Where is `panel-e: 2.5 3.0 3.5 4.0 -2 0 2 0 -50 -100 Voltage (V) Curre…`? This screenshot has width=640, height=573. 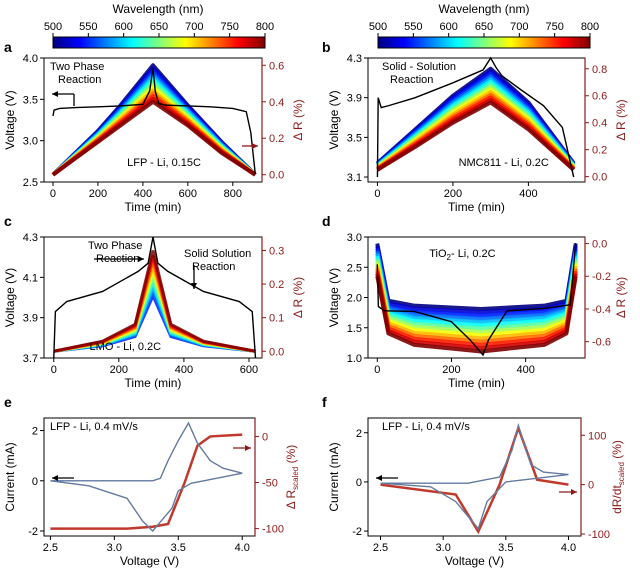
panel-e: 2.5 3.0 3.5 4.0 -2 0 2 0 -50 -100 Voltage (V) Curre… is located at coordinates (151, 492).